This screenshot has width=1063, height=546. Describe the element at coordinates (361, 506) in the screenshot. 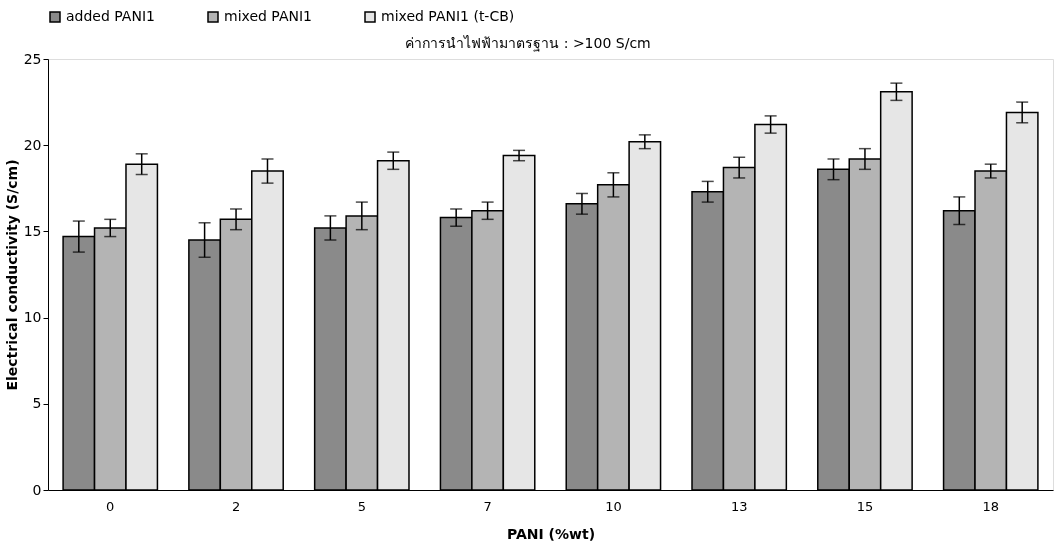

I see `x-tick-label: 5` at that location.